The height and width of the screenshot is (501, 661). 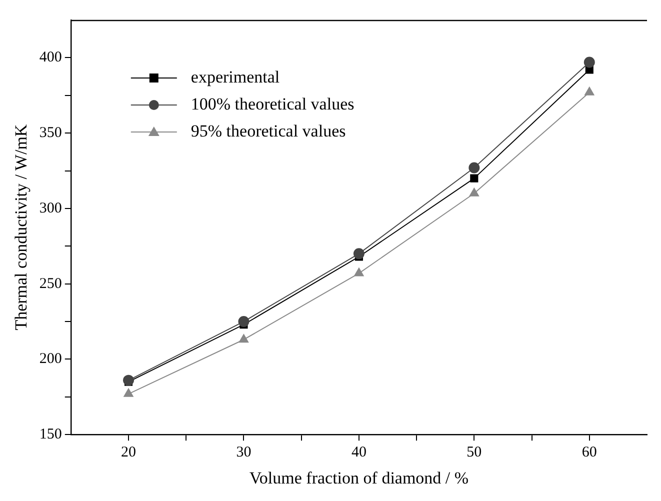 What do you see at coordinates (50, 284) in the screenshot?
I see `y-tick-label: 250` at bounding box center [50, 284].